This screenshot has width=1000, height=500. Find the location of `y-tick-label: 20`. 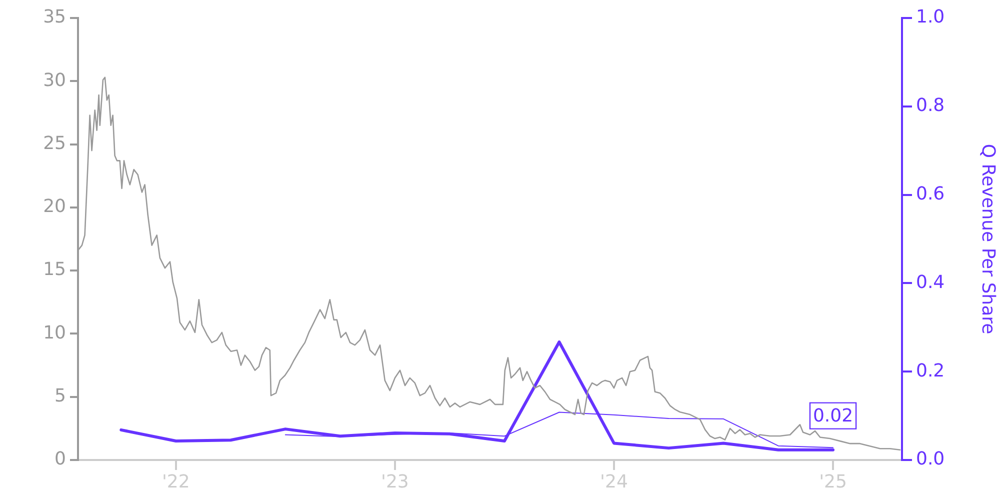

y-tick-label: 20 is located at coordinates (54, 207).